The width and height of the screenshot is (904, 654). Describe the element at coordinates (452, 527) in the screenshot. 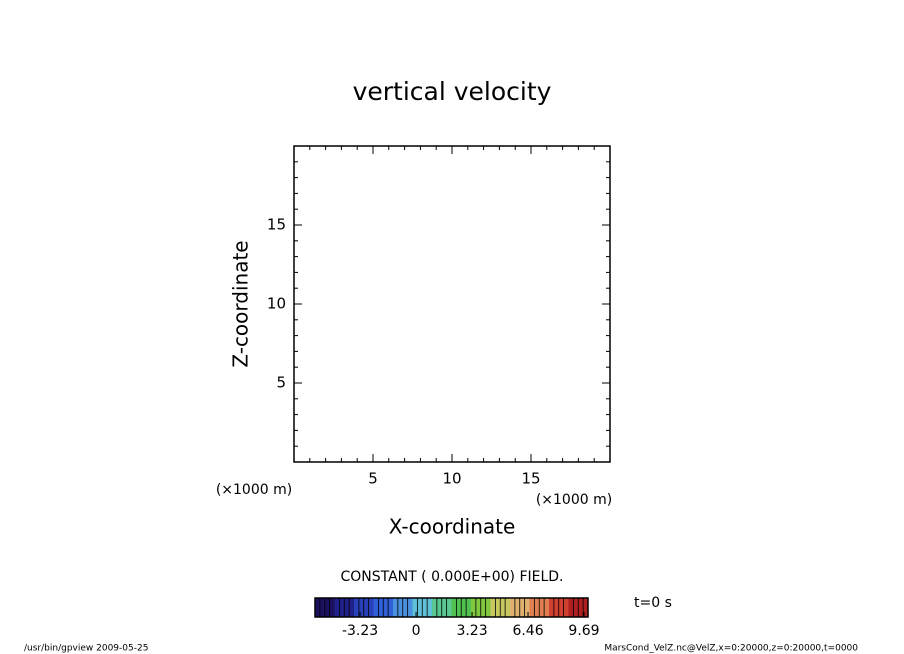

I see `x-axis-label: X-coordinate` at that location.